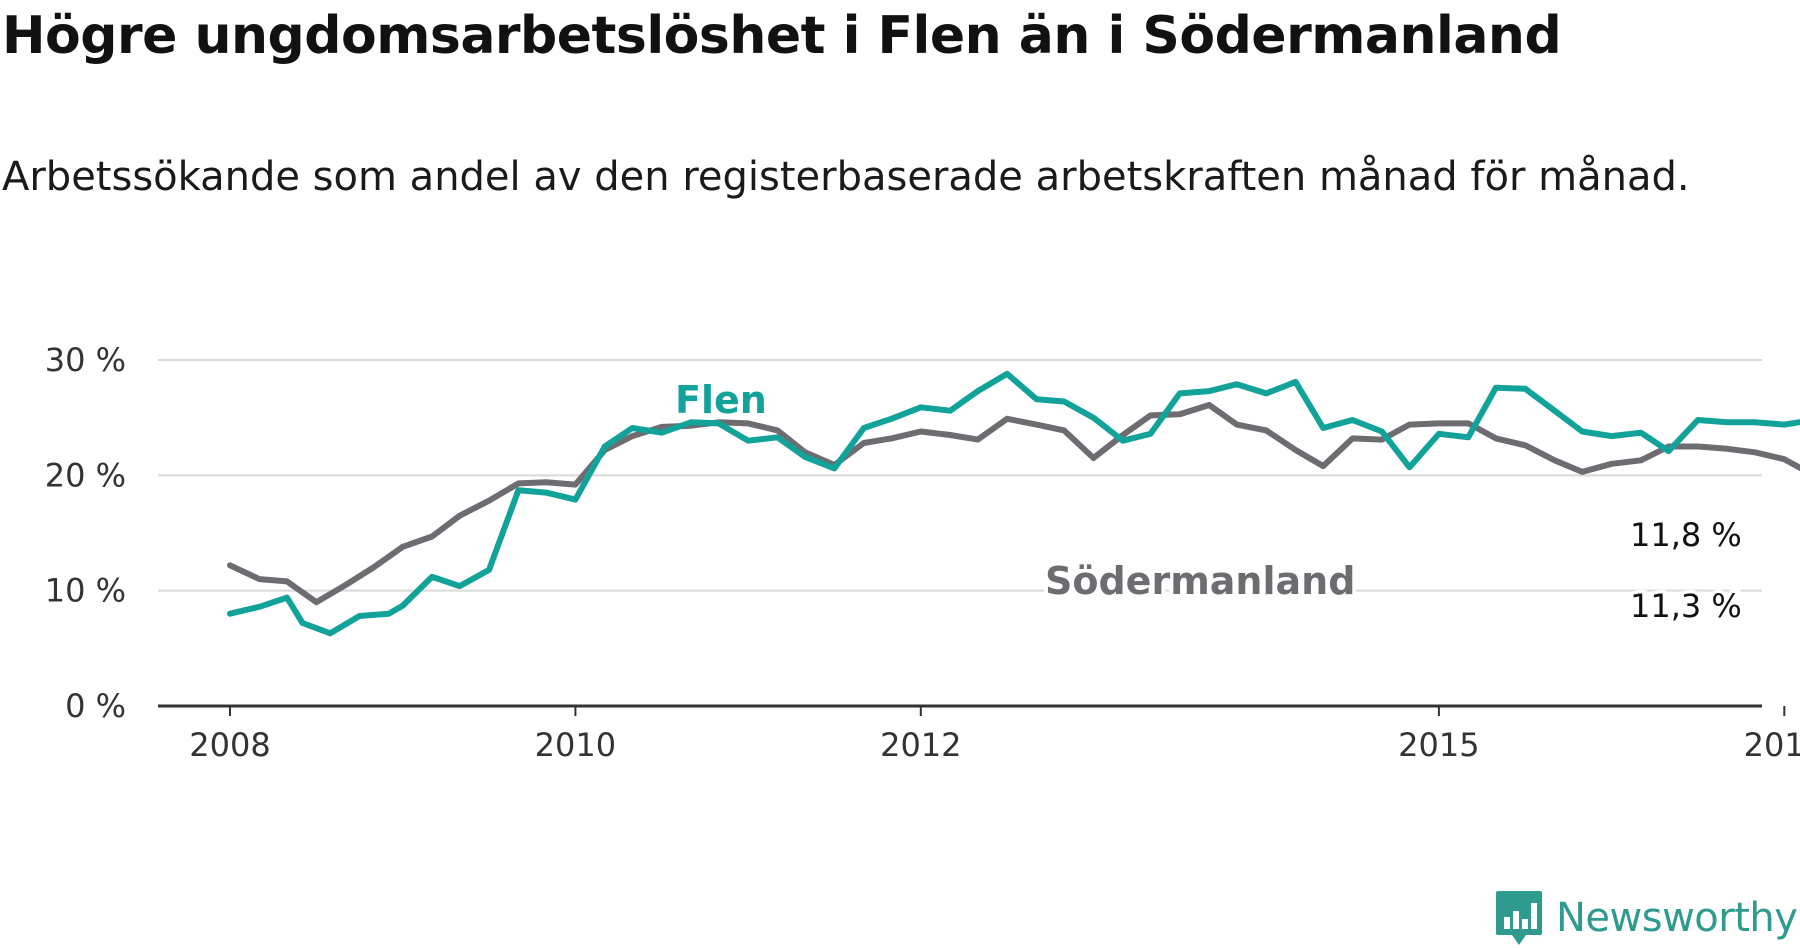 The width and height of the screenshot is (1800, 948). I want to click on x-tick-label-2008: 2008, so click(229, 745).